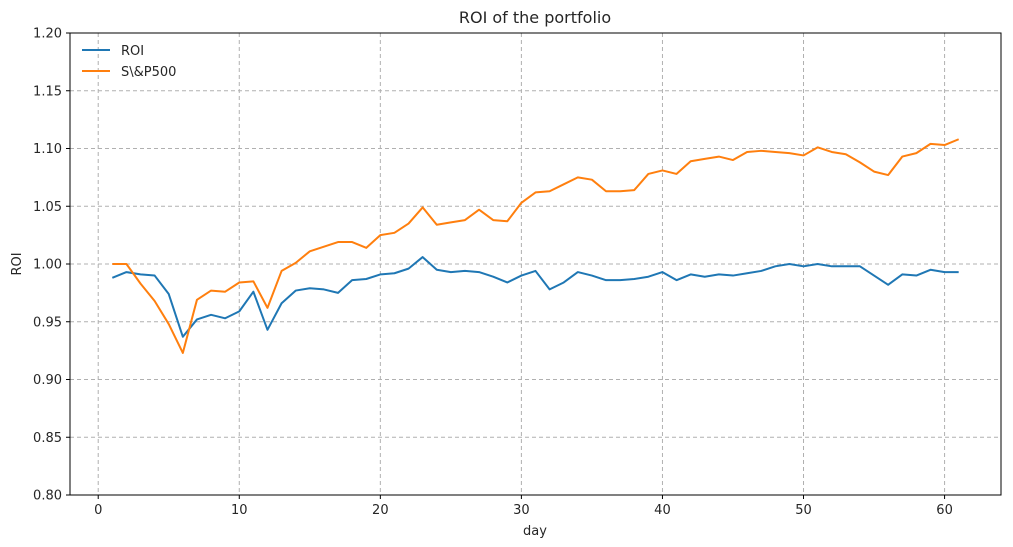 The image size is (1013, 547). I want to click on y-tick-label: 1.20, so click(47, 34).